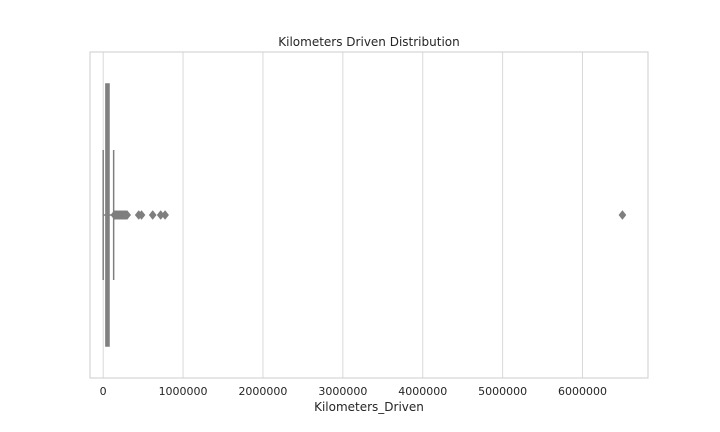 This screenshot has width=720, height=432. What do you see at coordinates (422, 391) in the screenshot?
I see `x-tick-label: 4000000` at bounding box center [422, 391].